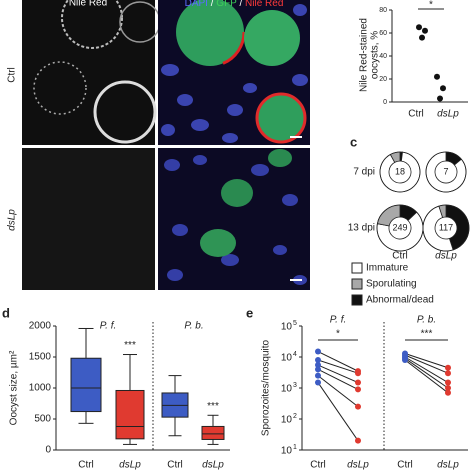  What do you see at coordinates (108, 326) in the screenshot?
I see `group-label: P. f.` at bounding box center [108, 326].